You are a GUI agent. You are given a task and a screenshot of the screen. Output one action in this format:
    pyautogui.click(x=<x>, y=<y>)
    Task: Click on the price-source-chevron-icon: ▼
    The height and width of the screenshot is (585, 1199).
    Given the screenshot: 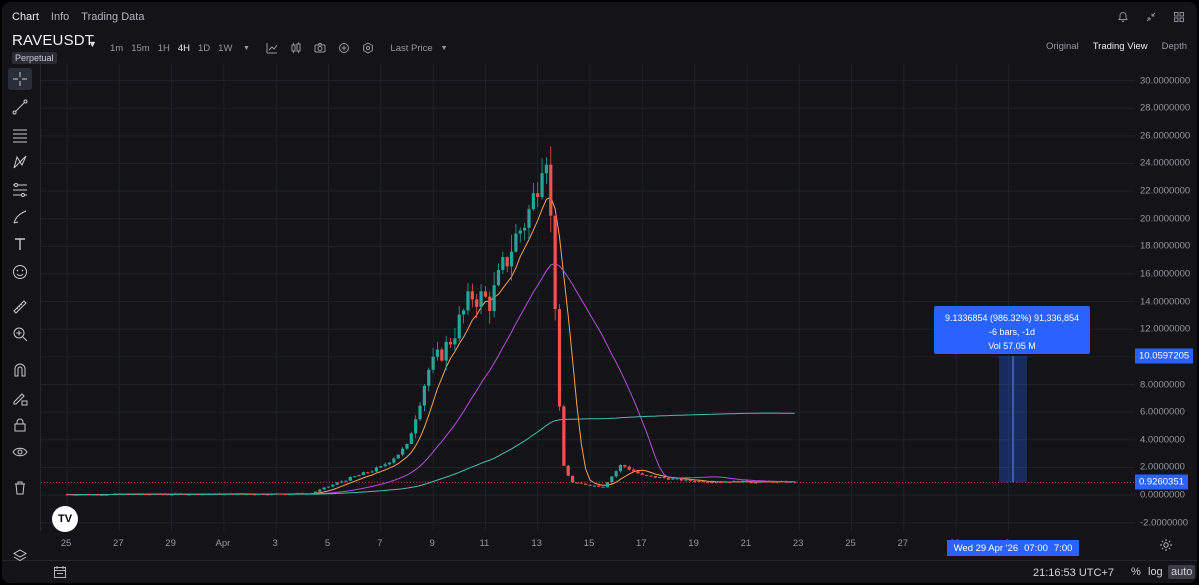 What is the action you would take?
    pyautogui.click(x=444, y=48)
    